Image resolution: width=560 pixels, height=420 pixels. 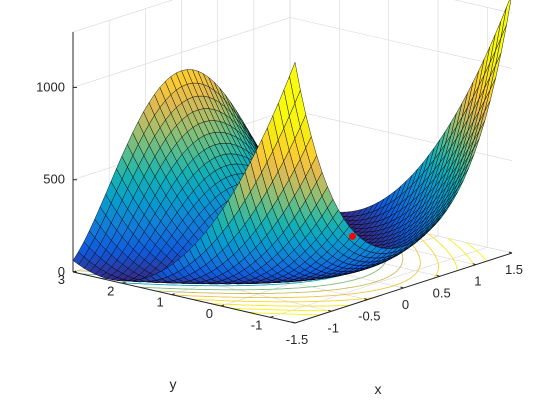 I want to click on x-tick-label: 0.5, so click(x=442, y=292).